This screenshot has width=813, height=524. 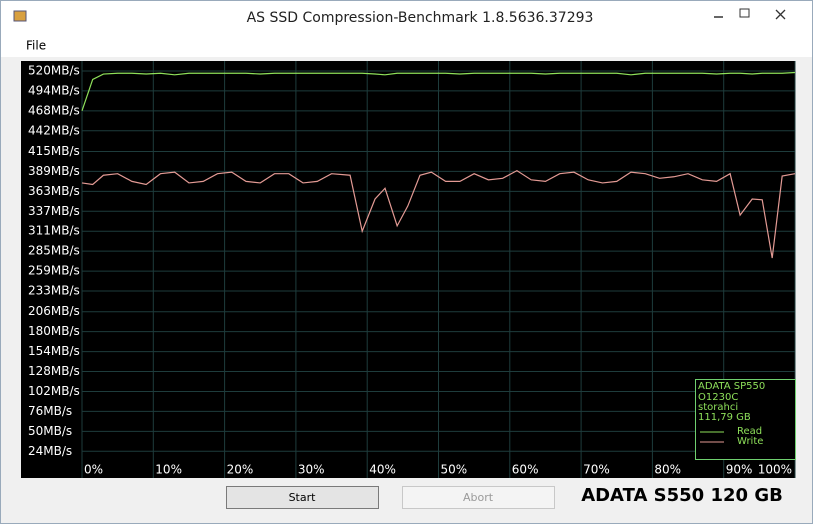 What do you see at coordinates (731, 386) in the screenshot?
I see `device-model: ADATA SP550` at bounding box center [731, 386].